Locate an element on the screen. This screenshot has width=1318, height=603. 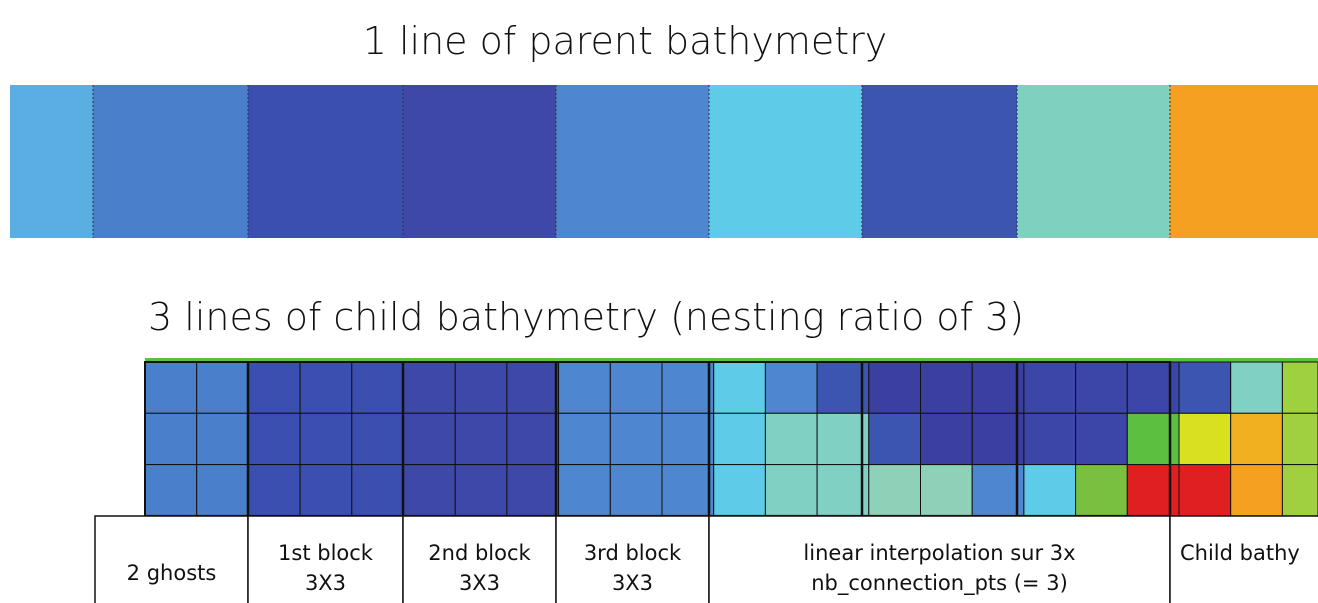
cell-label: nb_connection_pts (= 3) is located at coordinates (939, 583).